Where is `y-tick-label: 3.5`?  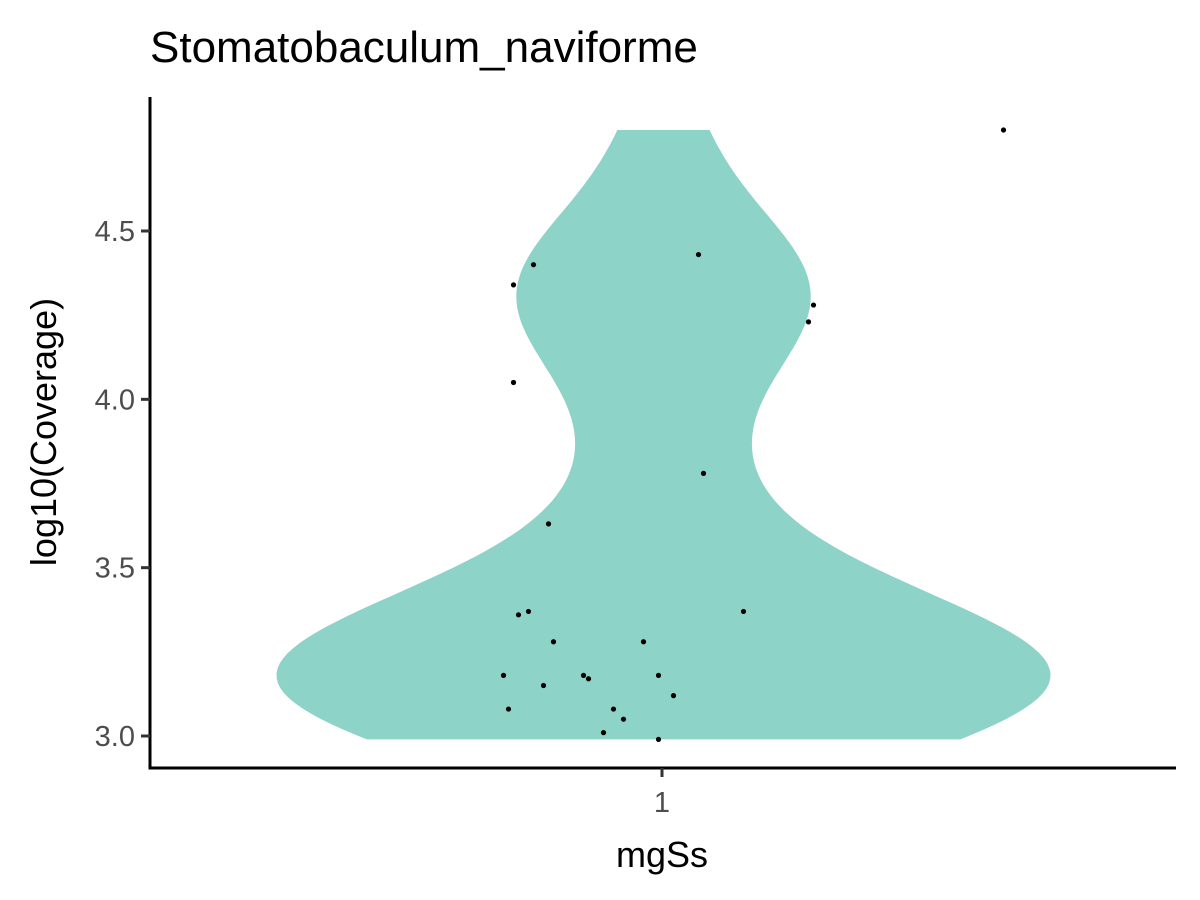
y-tick-label: 3.5 is located at coordinates (115, 569).